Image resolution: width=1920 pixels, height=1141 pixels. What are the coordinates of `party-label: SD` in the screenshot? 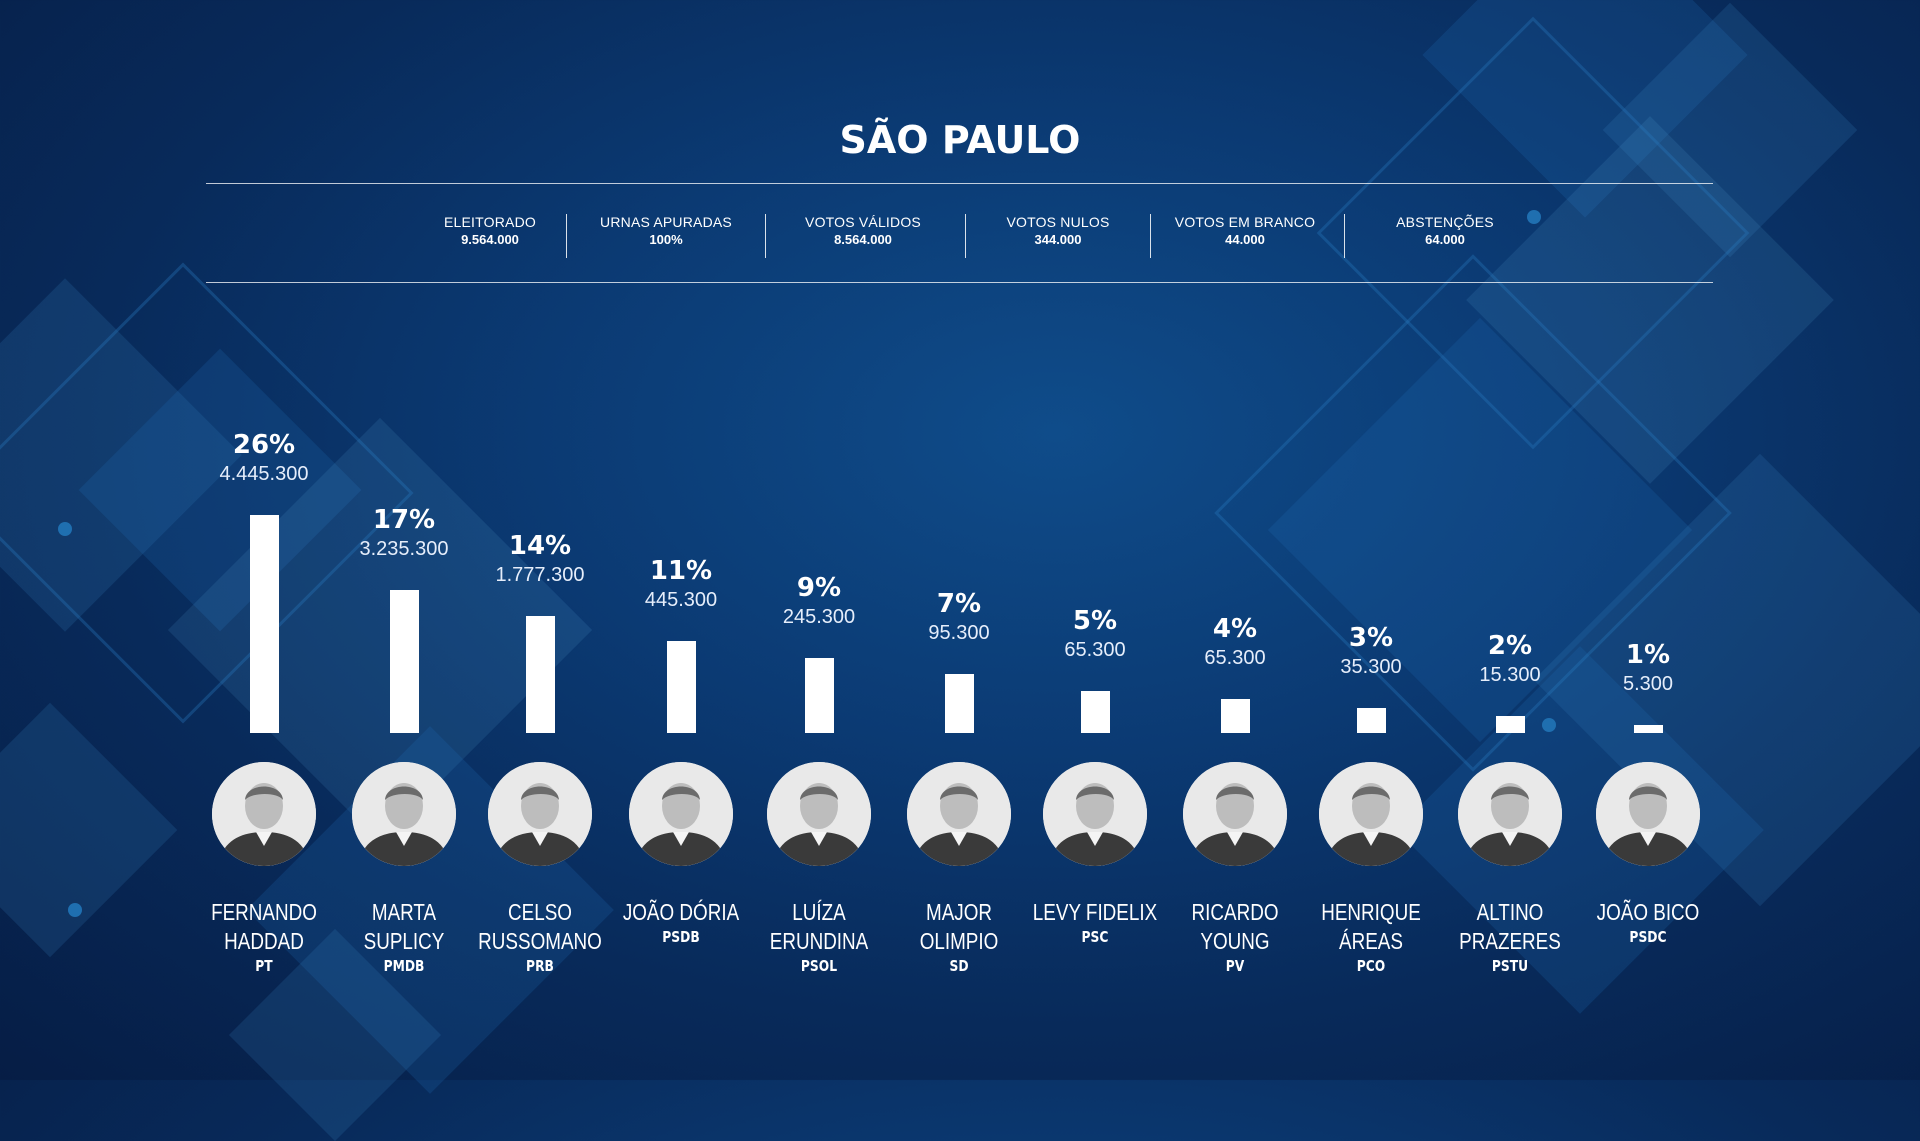 It's located at (959, 966).